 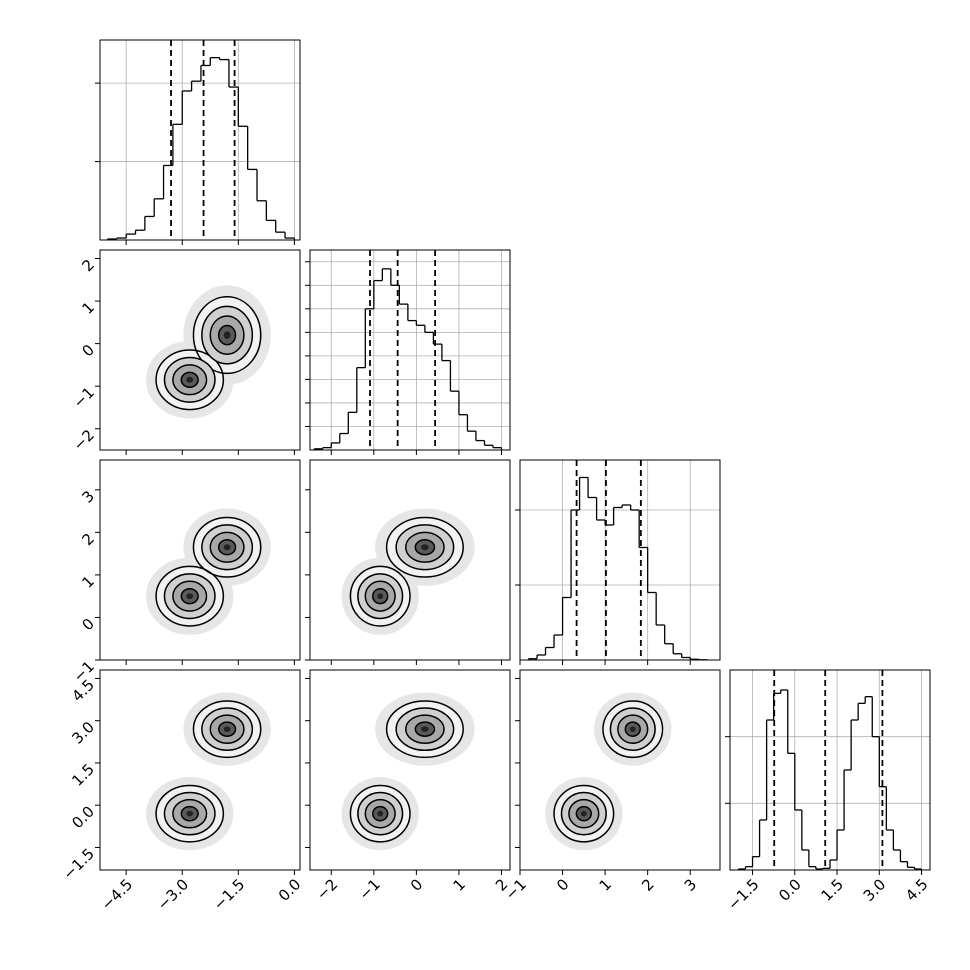 I want to click on panel: −1.5 0.0 1.5 3.0 4.5, so click(x=828, y=791).